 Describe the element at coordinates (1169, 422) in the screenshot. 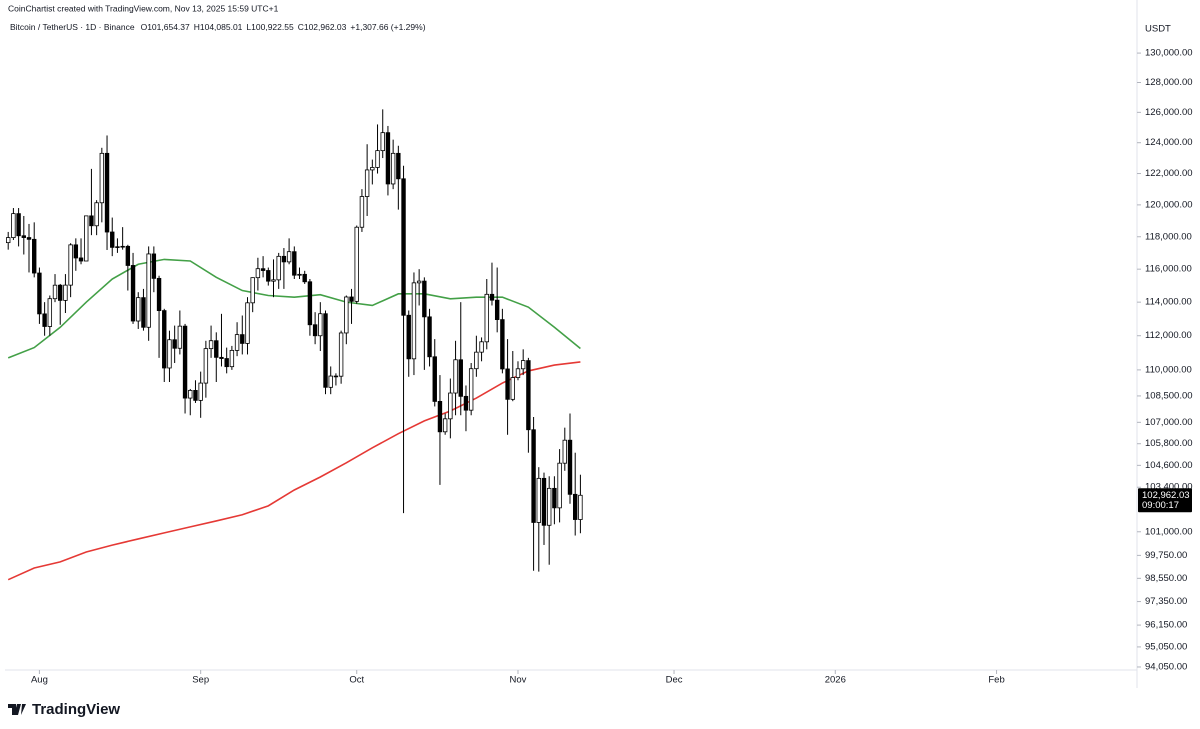

I see `y-tick-label: 107,000.00` at that location.